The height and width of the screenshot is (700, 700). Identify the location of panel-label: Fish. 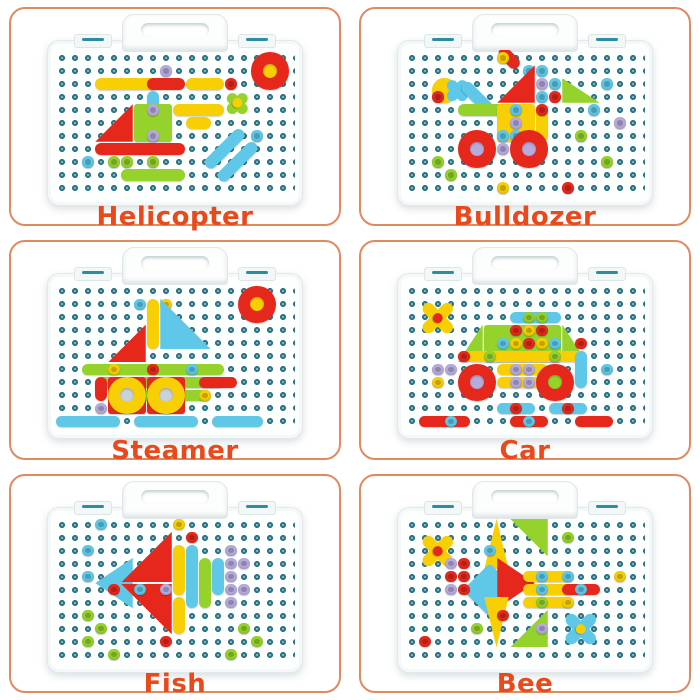
(175, 683).